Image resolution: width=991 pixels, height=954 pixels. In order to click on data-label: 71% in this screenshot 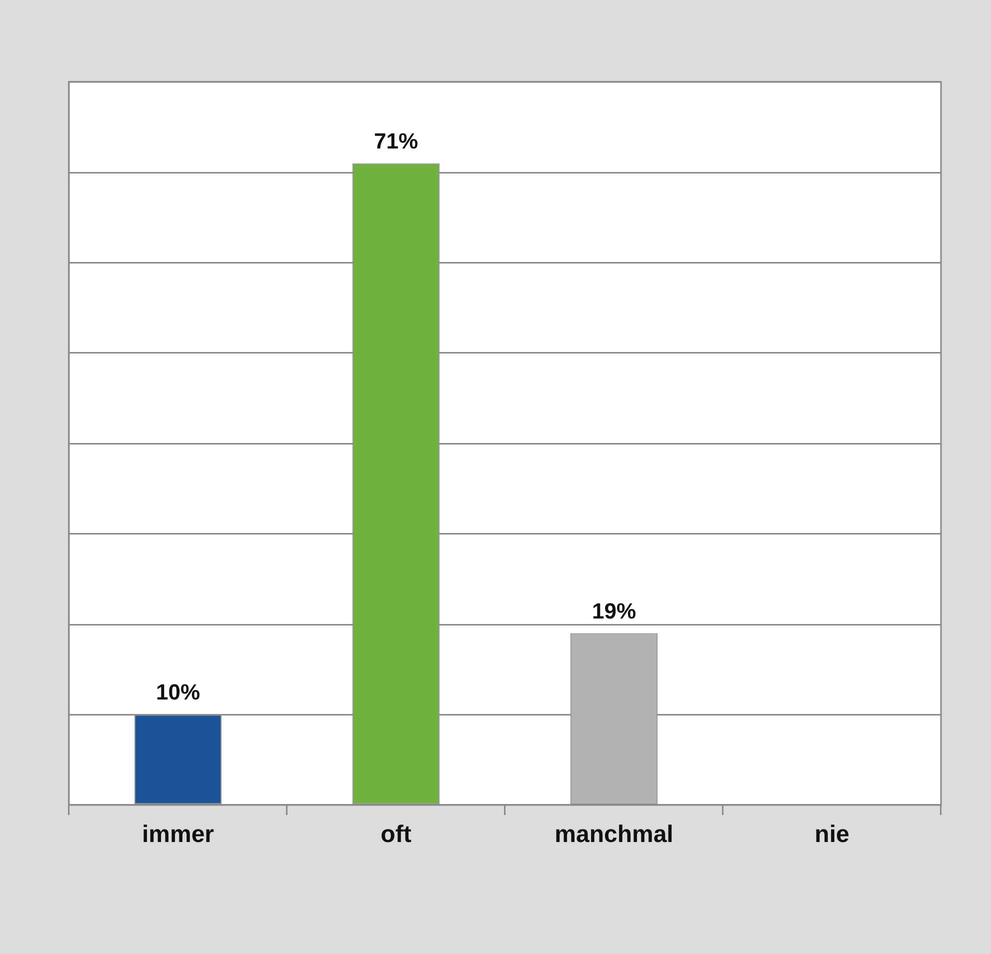, I will do `click(396, 141)`.